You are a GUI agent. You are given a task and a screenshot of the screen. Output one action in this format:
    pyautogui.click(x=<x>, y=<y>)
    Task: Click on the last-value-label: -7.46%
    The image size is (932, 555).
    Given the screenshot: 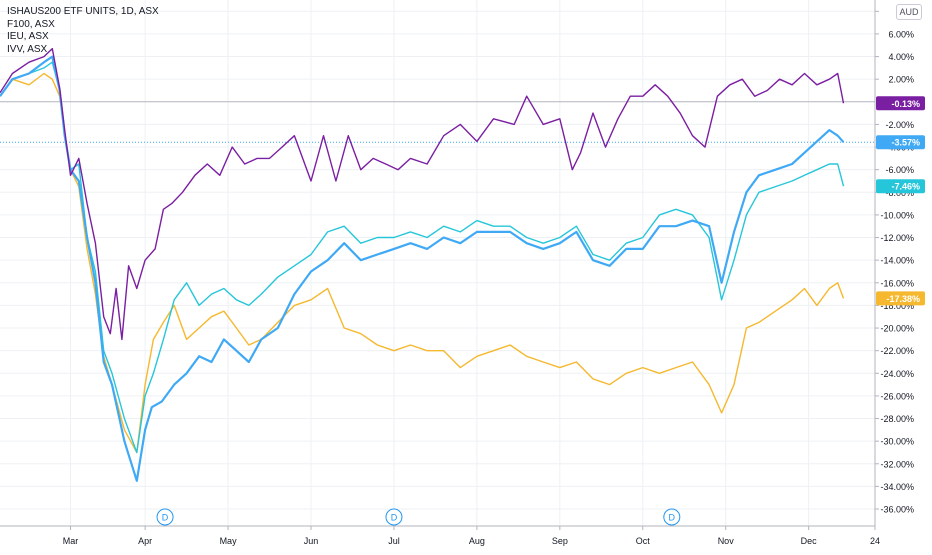 What is the action you would take?
    pyautogui.click(x=905, y=187)
    